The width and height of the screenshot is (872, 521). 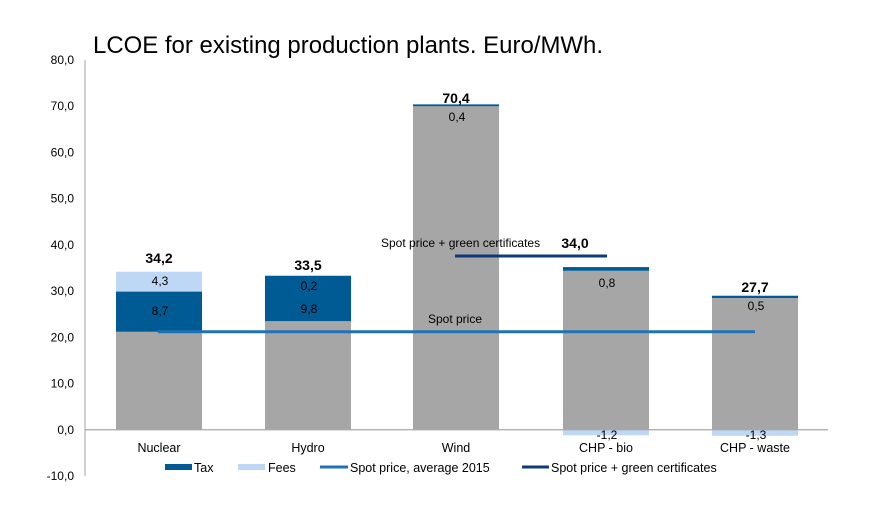 I want to click on bar-segment-base-chp-bio, so click(x=606, y=350).